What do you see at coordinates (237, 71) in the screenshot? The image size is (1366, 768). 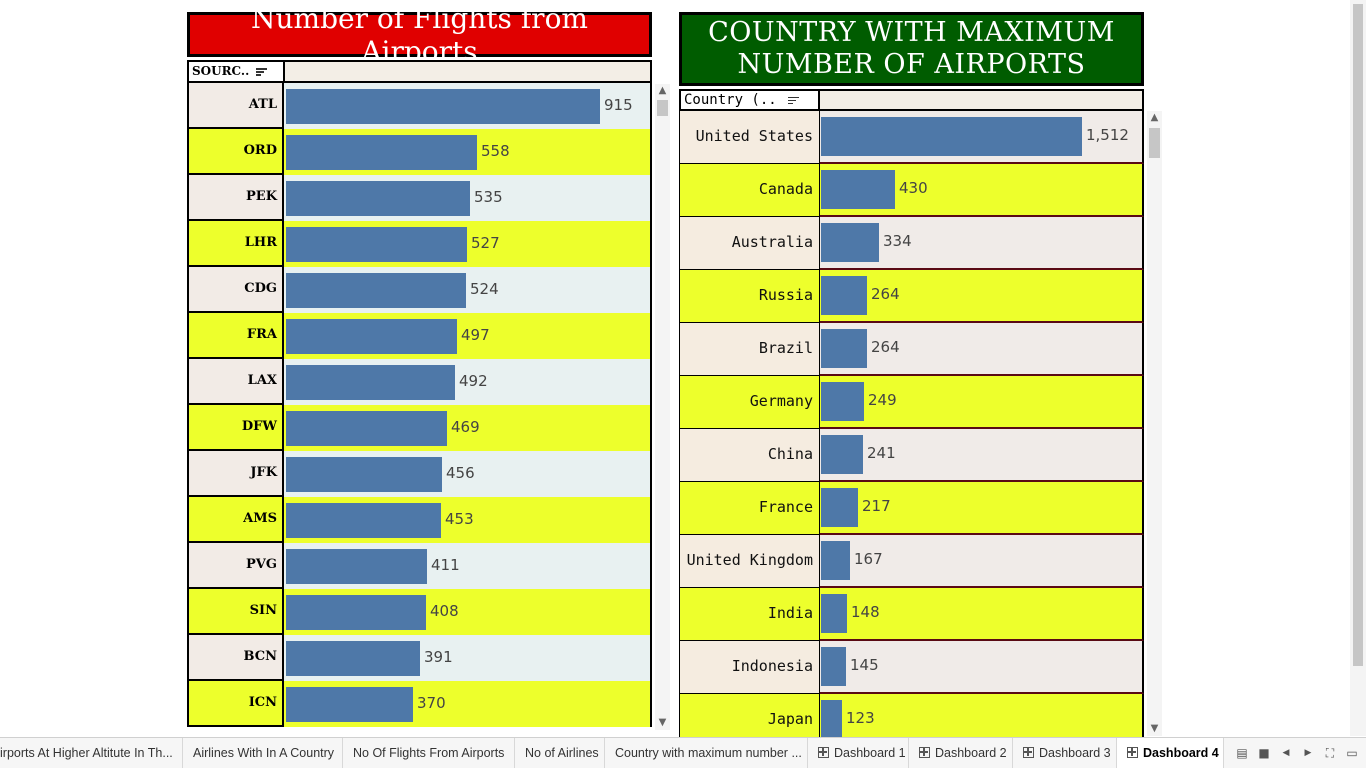 I see `source-column-header: SOURC..` at bounding box center [237, 71].